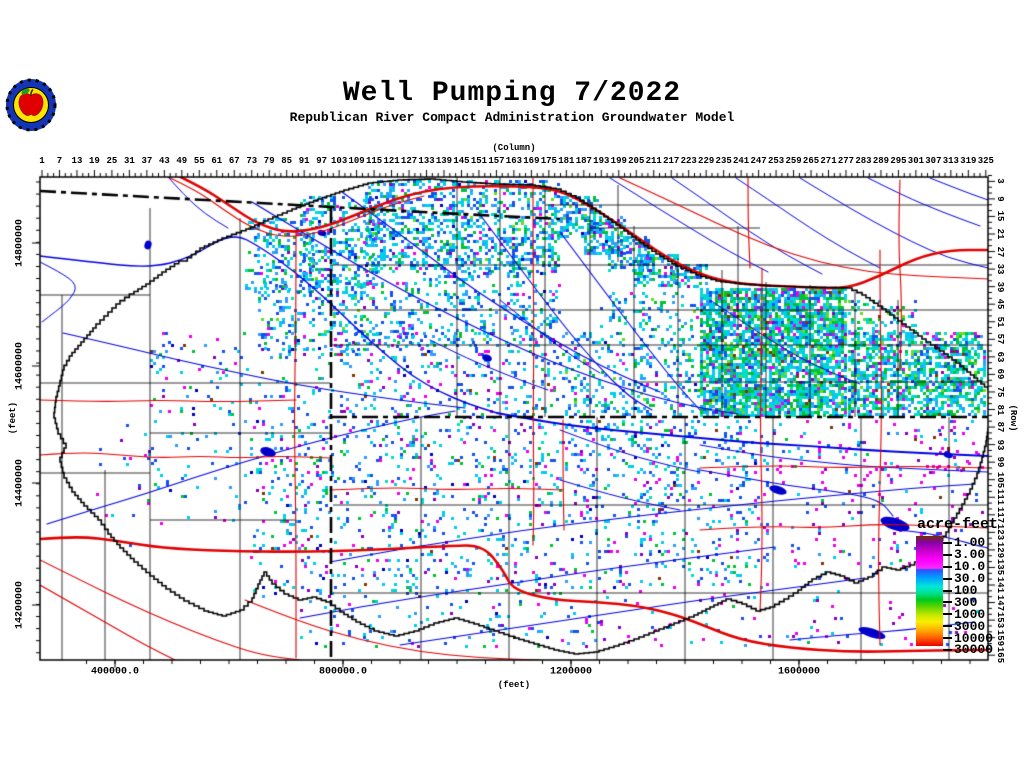 This screenshot has width=1024, height=768. What do you see at coordinates (13, 418) in the screenshot?
I see `y-axis-units-label: (feet)` at bounding box center [13, 418].